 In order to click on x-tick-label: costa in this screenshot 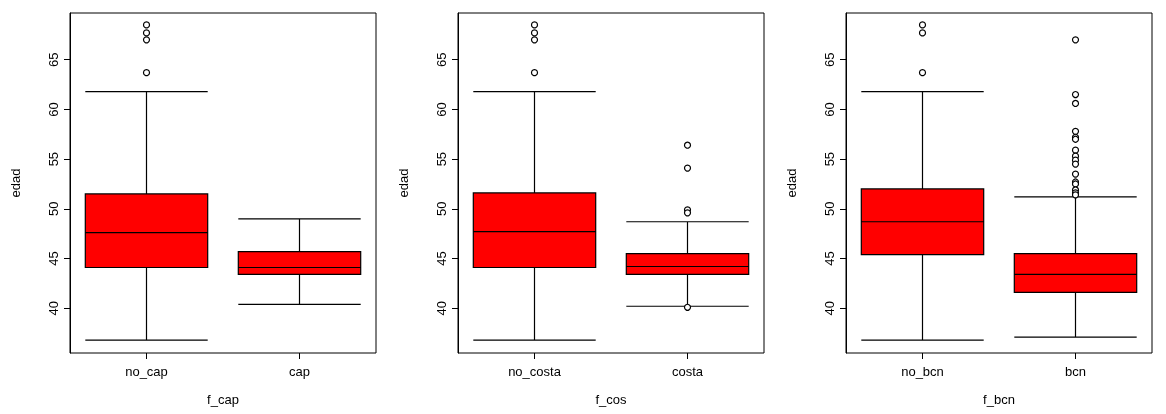, I will do `click(687, 371)`.